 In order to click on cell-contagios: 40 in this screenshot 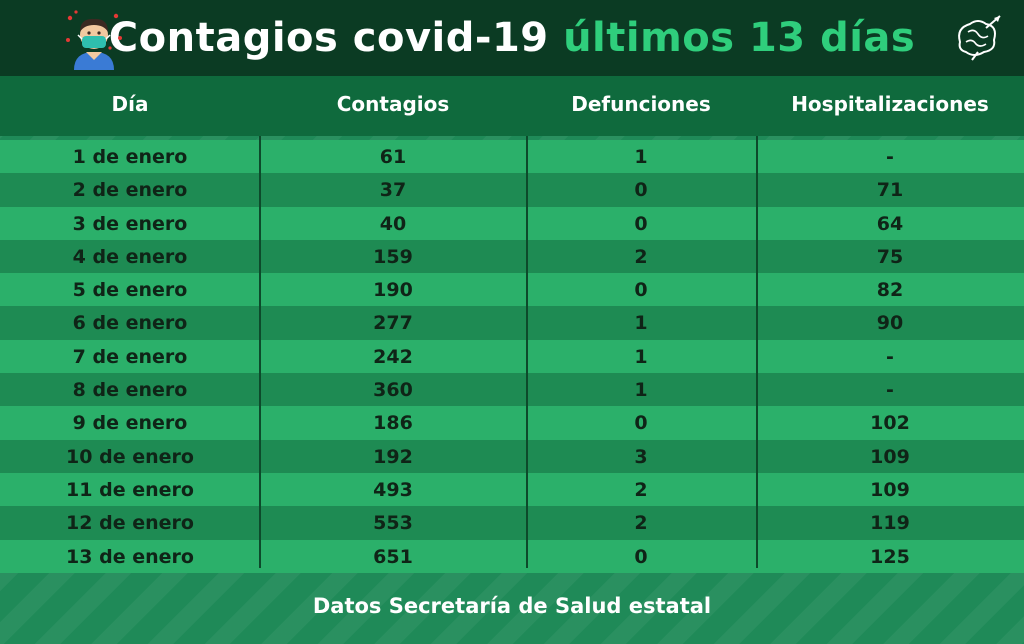, I will do `click(393, 223)`.